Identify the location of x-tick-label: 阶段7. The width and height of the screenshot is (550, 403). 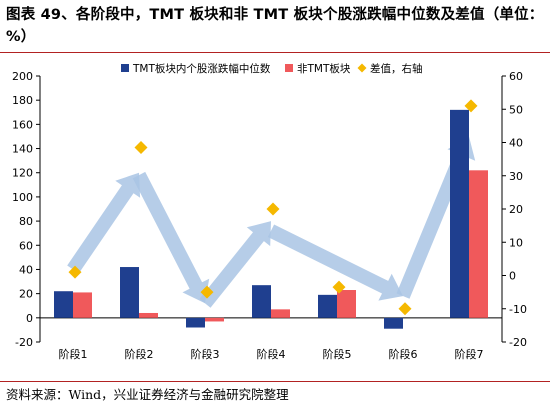
(469, 354).